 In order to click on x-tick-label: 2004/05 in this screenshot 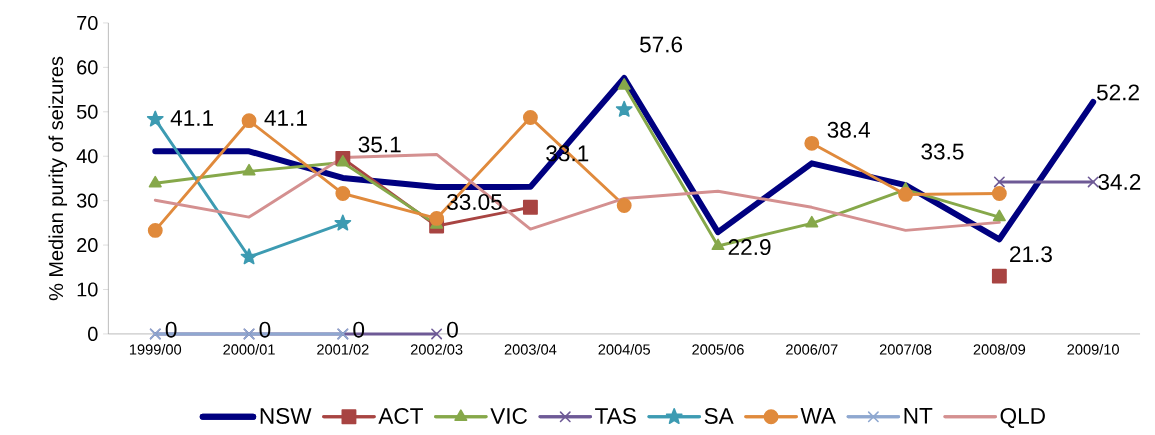, I will do `click(624, 349)`.